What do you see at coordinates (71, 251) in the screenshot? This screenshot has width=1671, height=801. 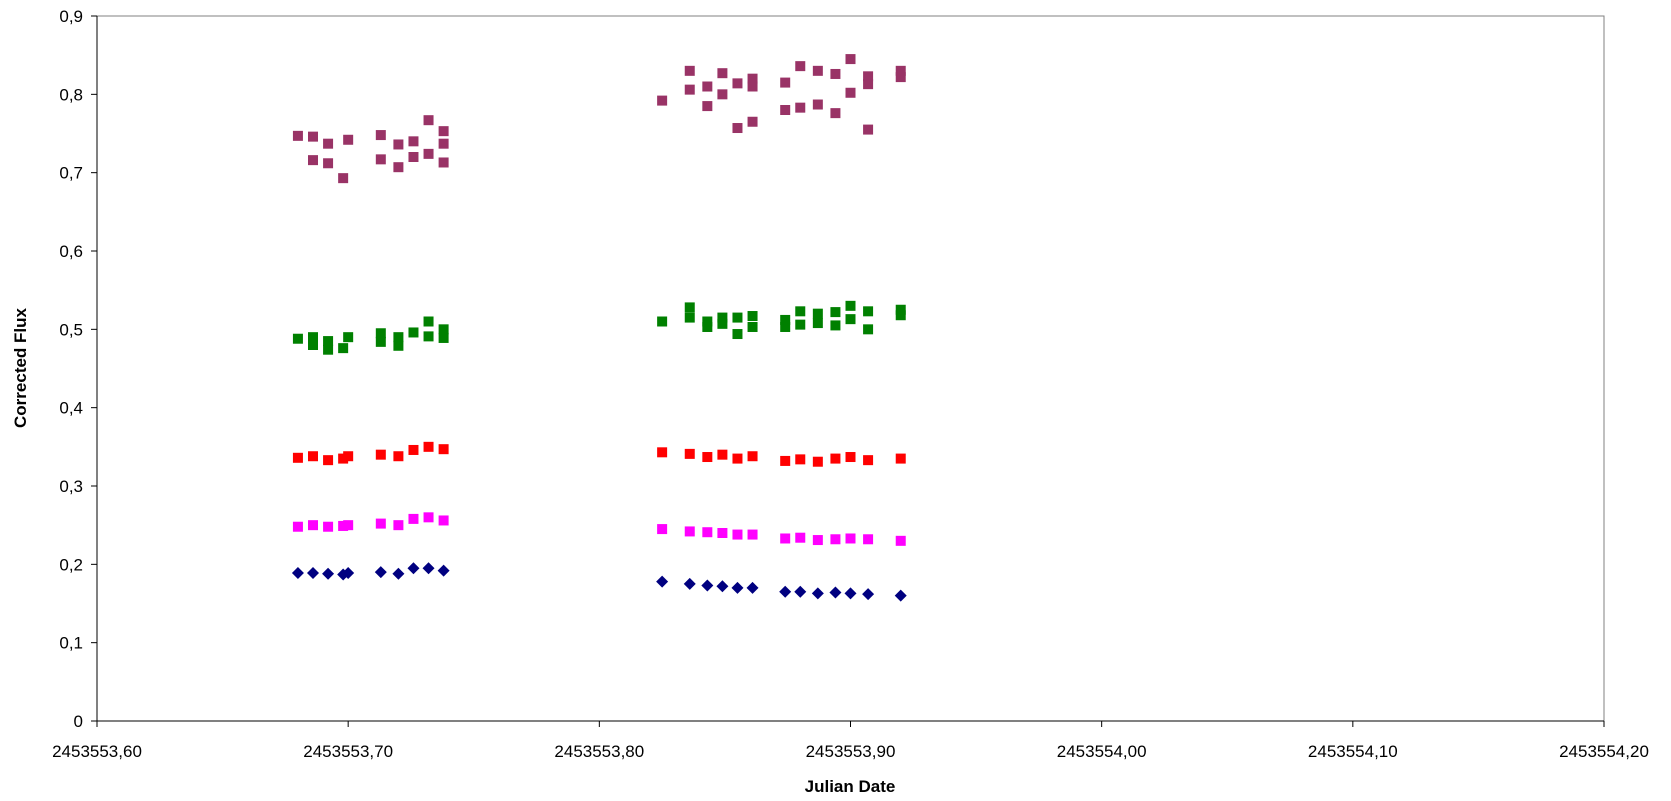 I see `y-tick-label: 0,6` at bounding box center [71, 251].